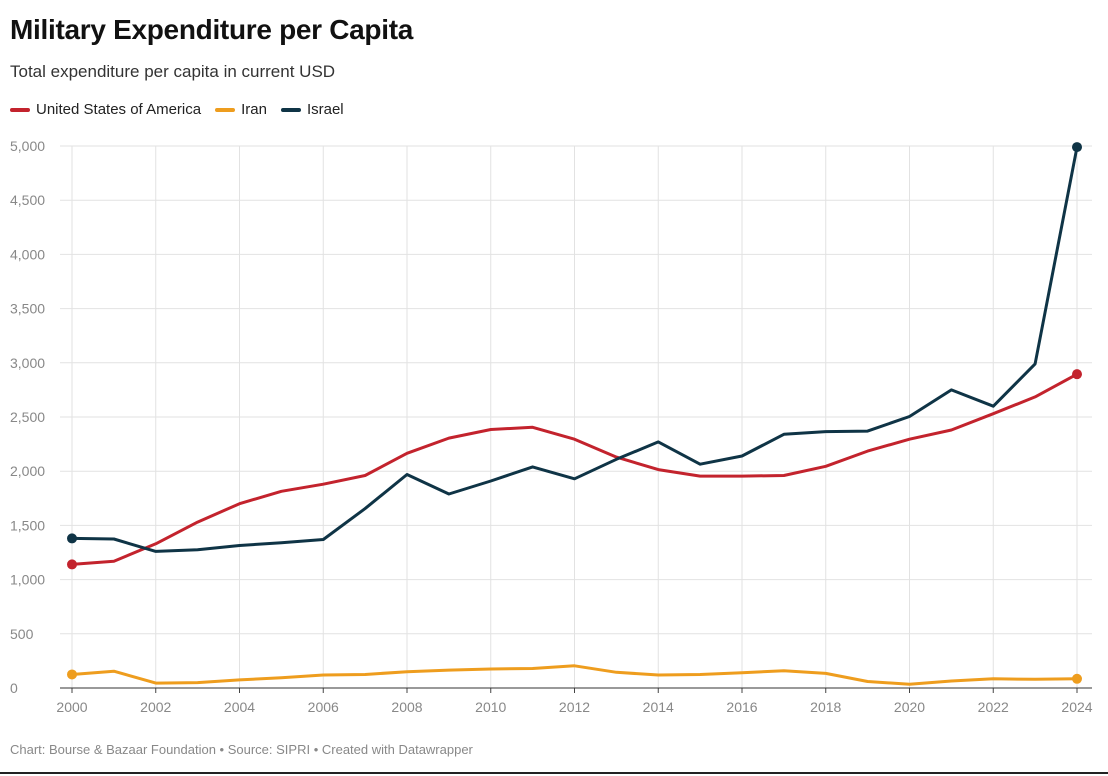 Image resolution: width=1108 pixels, height=776 pixels. I want to click on x-tick-label: 2004, so click(239, 707).